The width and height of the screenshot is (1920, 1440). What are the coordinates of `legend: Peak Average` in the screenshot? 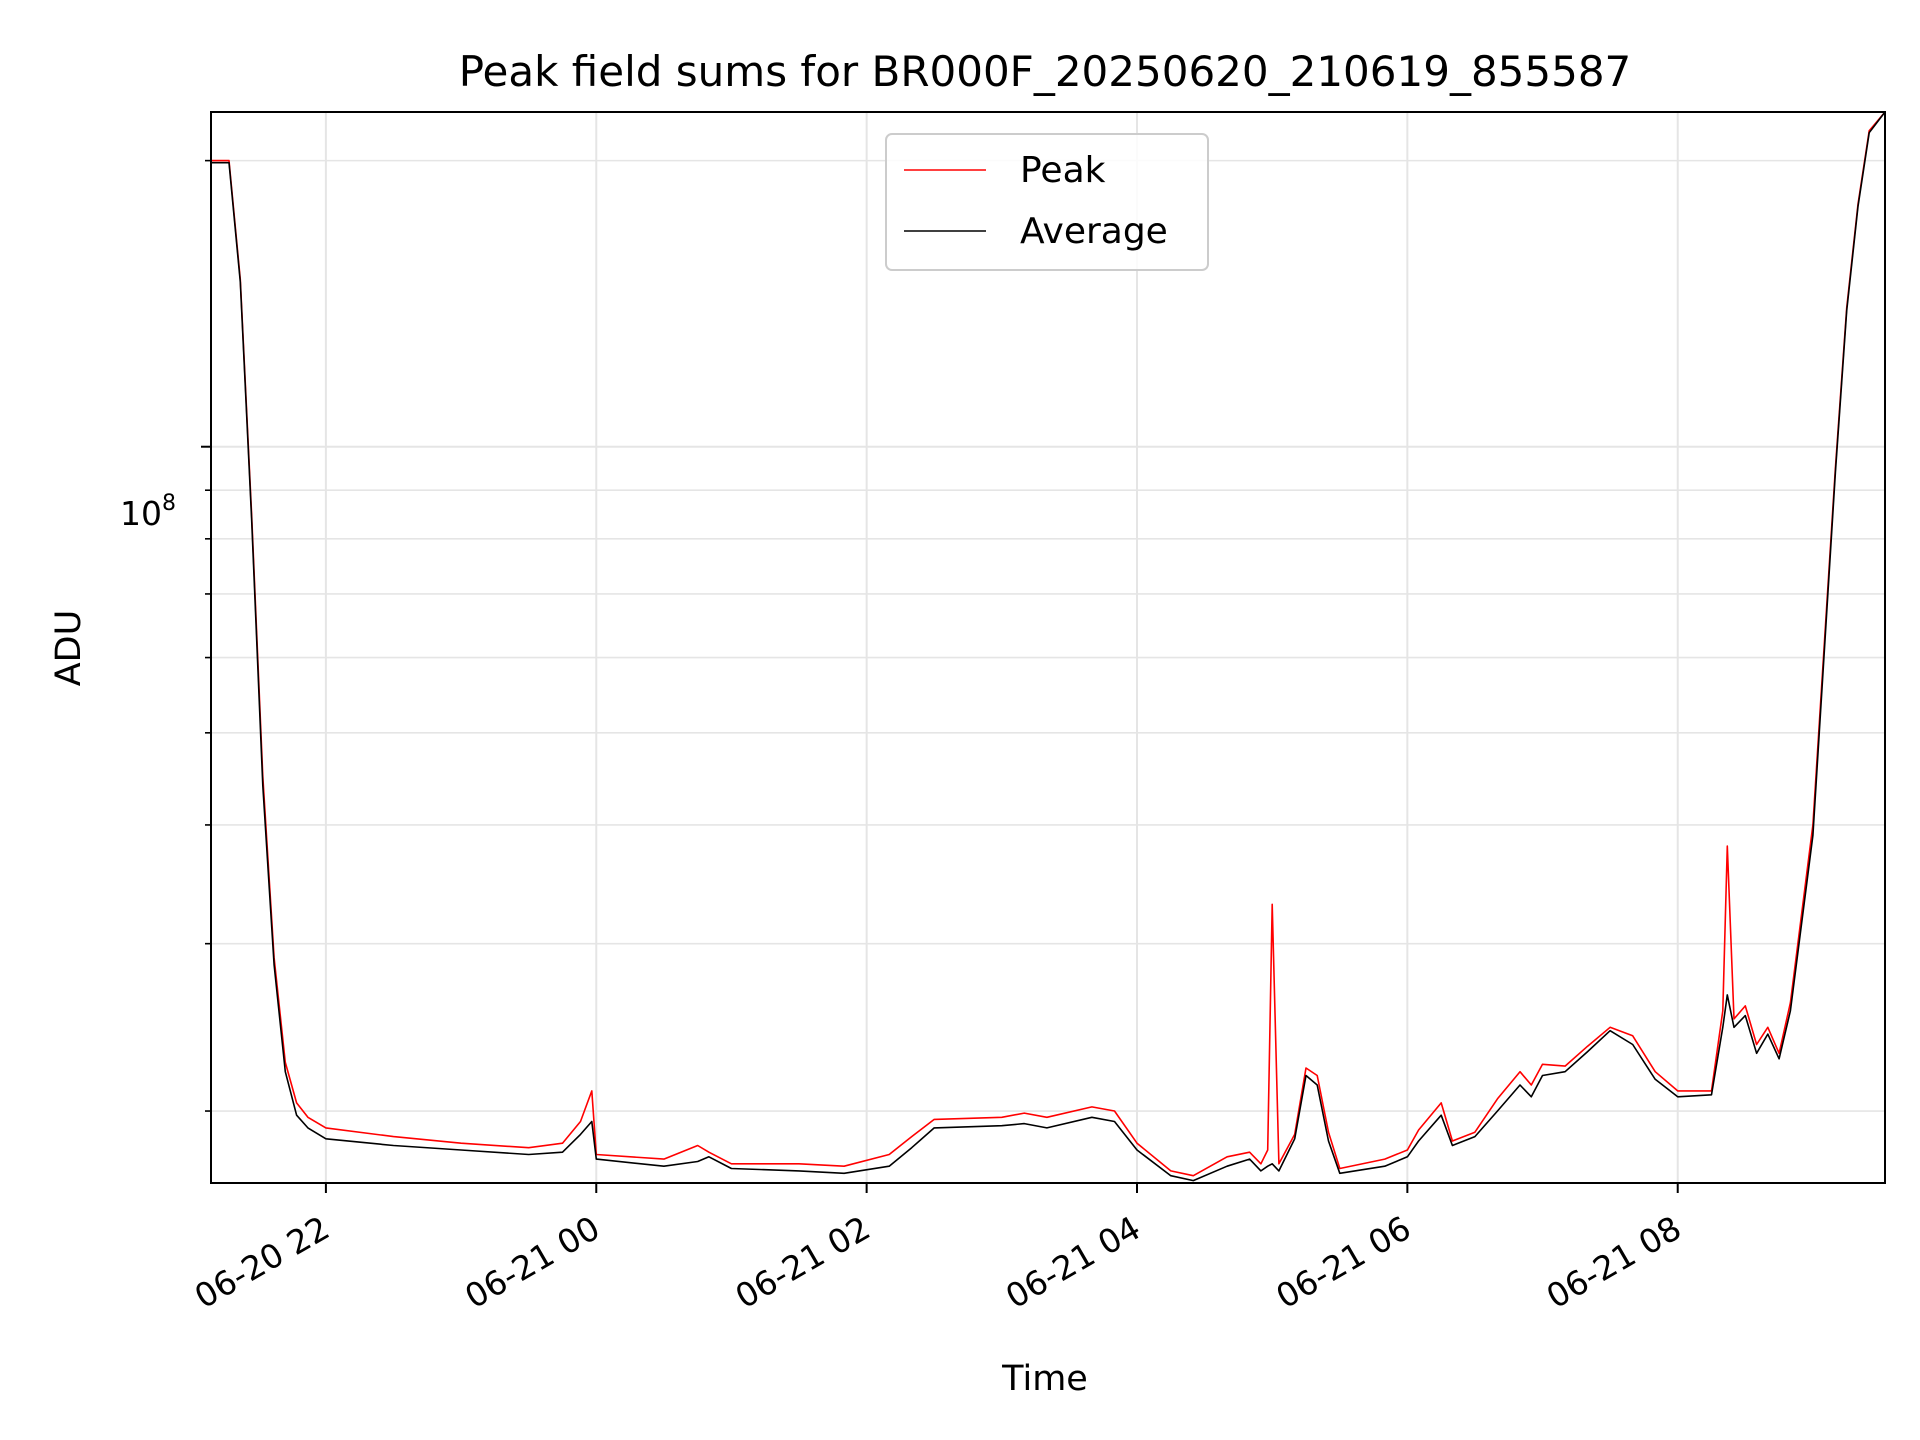 It's located at (1047, 202).